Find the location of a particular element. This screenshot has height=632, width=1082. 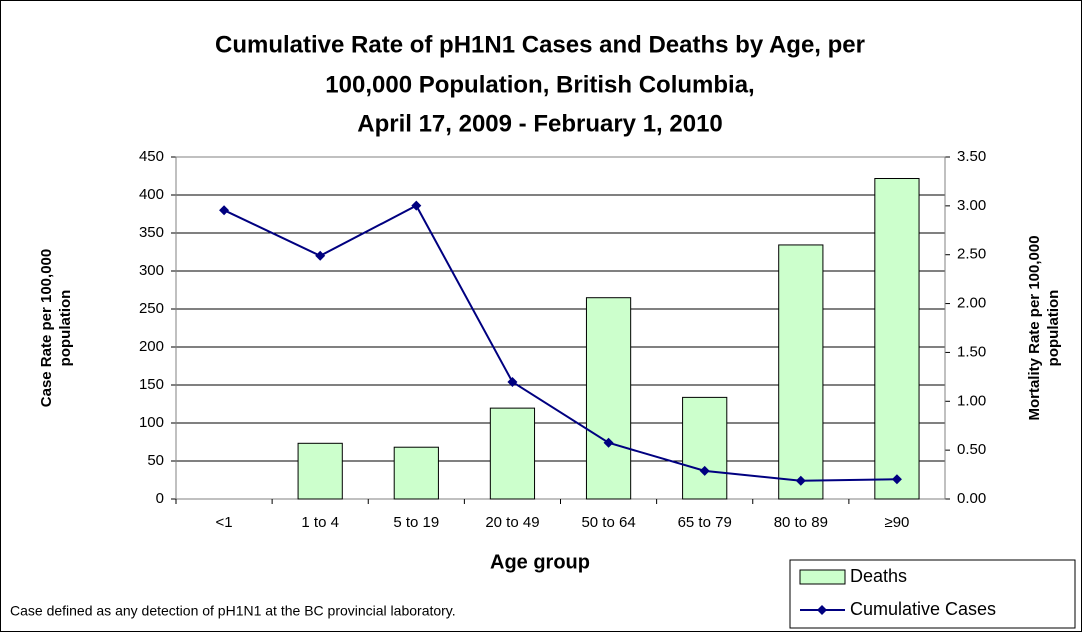

x-axis-label: Age group is located at coordinates (540, 562).